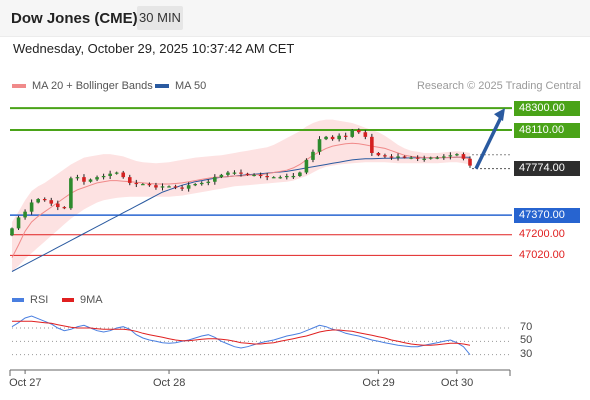 The height and width of the screenshot is (400, 590). What do you see at coordinates (191, 86) in the screenshot?
I see `legend-ma50-label: MA 50` at bounding box center [191, 86].